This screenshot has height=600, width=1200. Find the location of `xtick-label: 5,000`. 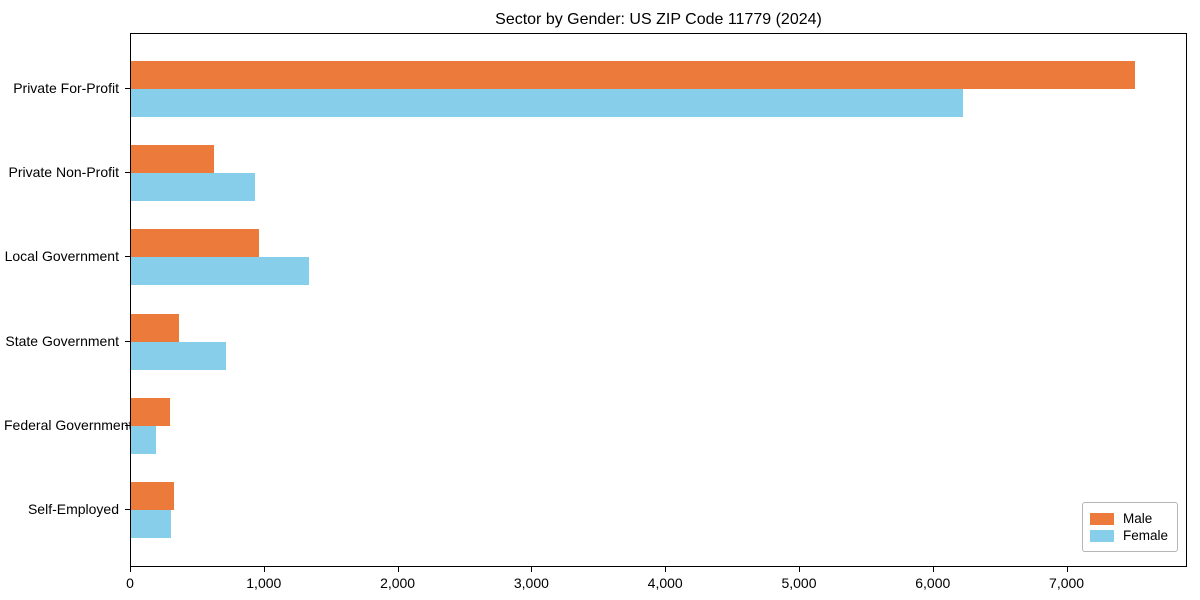

xtick-label: 5,000 is located at coordinates (799, 583).